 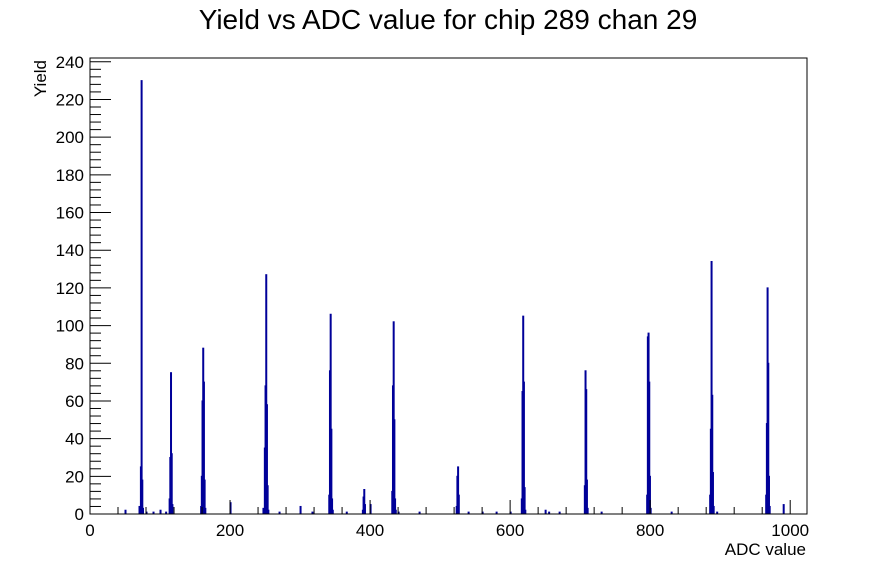 I want to click on y-tick-label: 100, so click(x=70, y=326).